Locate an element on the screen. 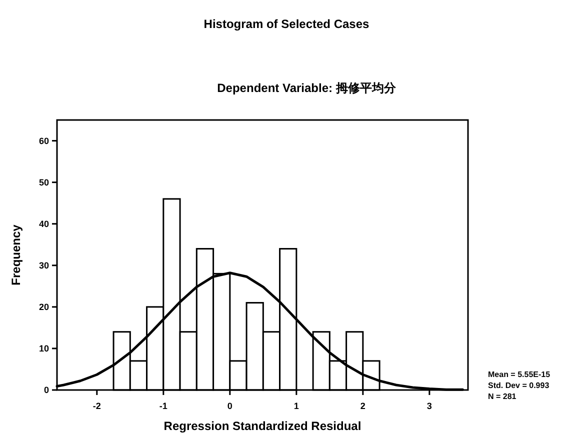  y-tick-label: 60 is located at coordinates (43, 141).